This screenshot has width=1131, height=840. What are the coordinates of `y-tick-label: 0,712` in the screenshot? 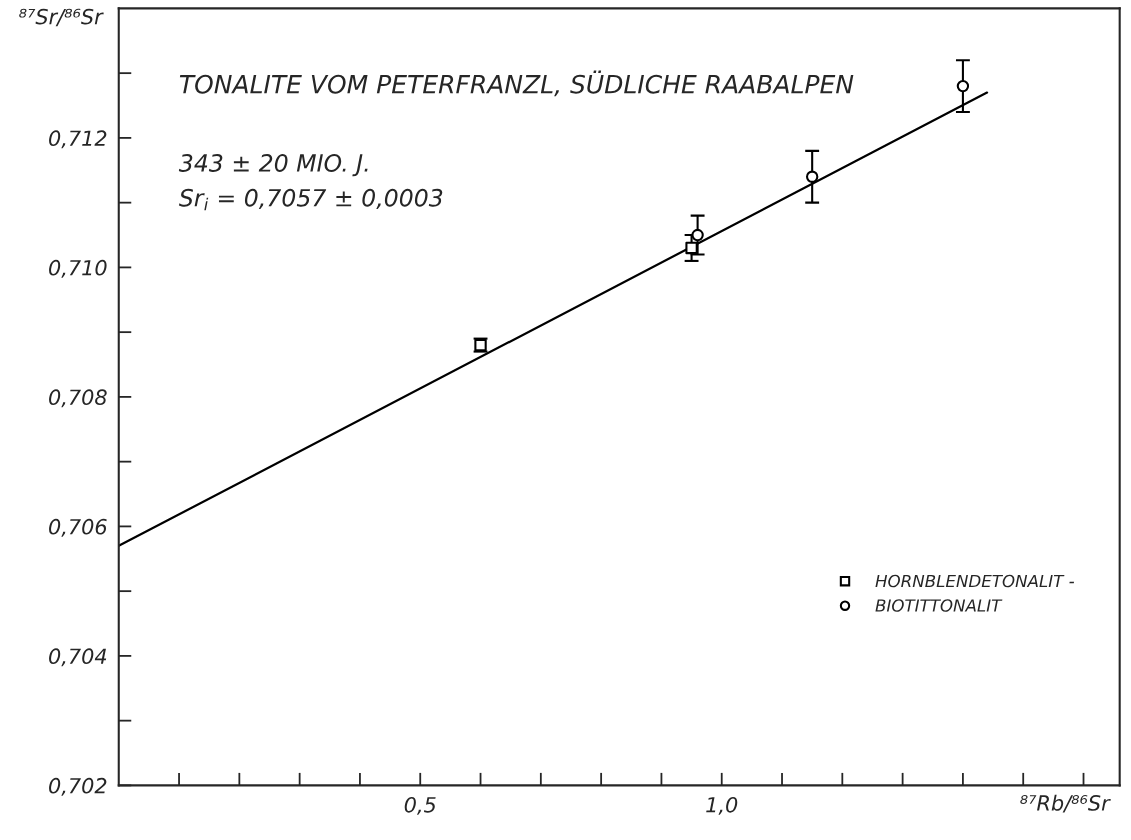 It's located at (78, 139).